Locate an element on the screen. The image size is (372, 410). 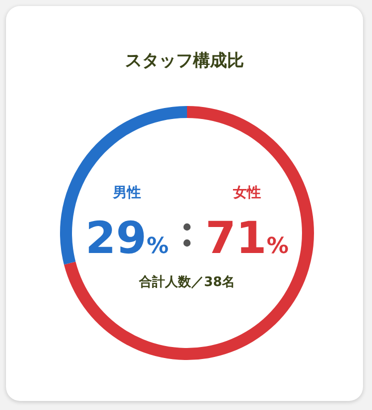
slice-label: 男性 is located at coordinates (126, 193).